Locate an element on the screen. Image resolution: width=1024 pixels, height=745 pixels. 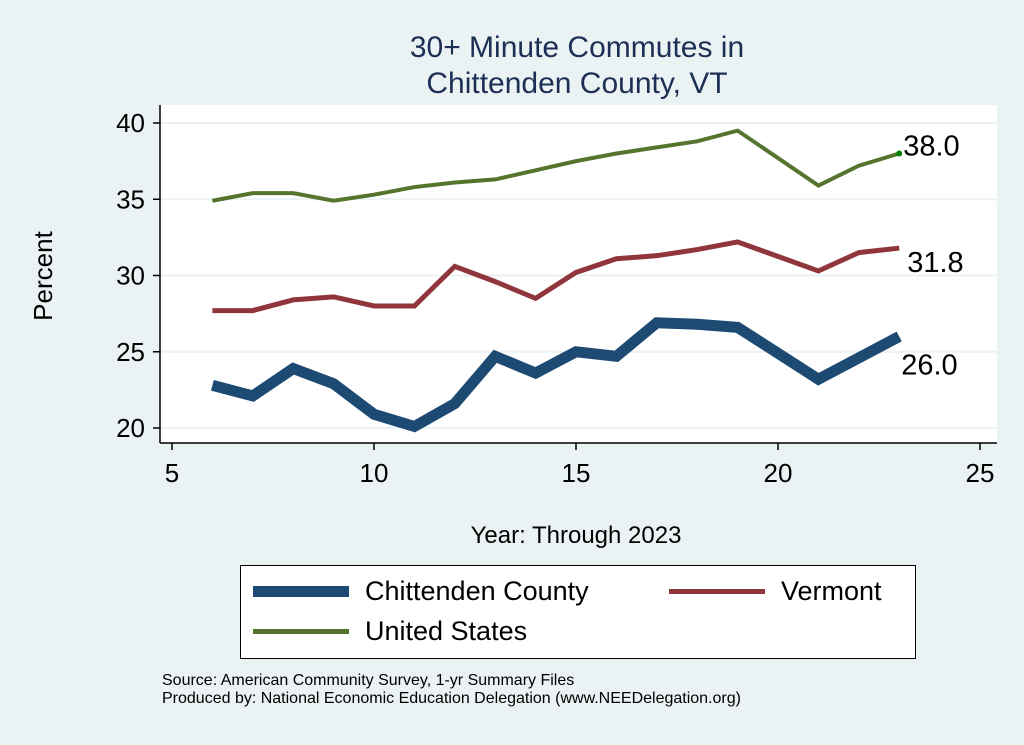
x-tick-label: 20 is located at coordinates (778, 473).